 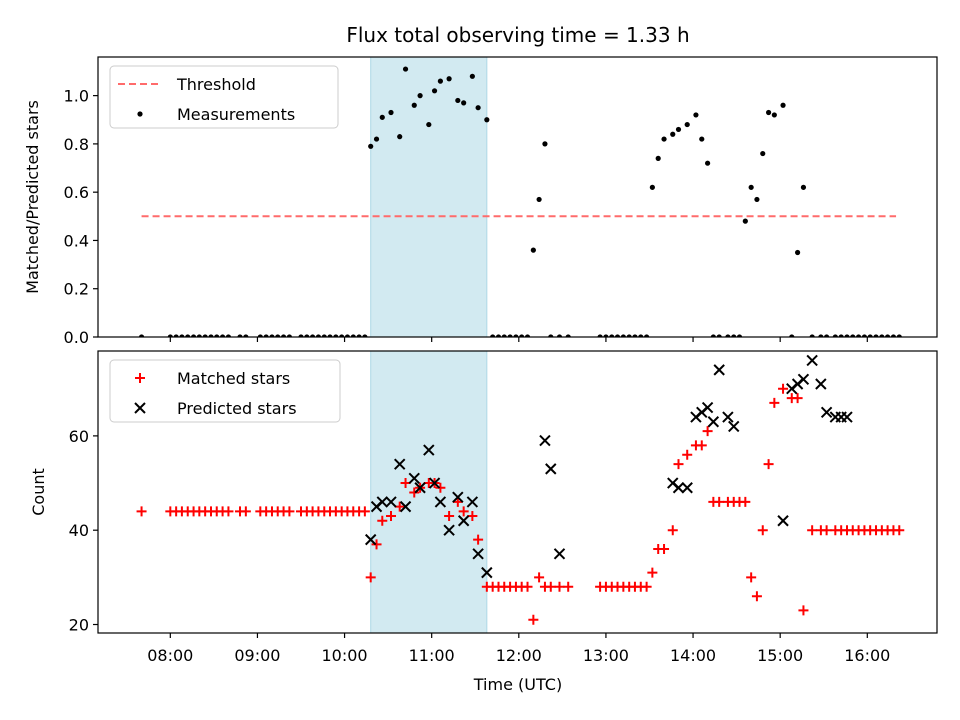 What do you see at coordinates (693, 655) in the screenshot?
I see `x-tick-label: 14:00` at bounding box center [693, 655].